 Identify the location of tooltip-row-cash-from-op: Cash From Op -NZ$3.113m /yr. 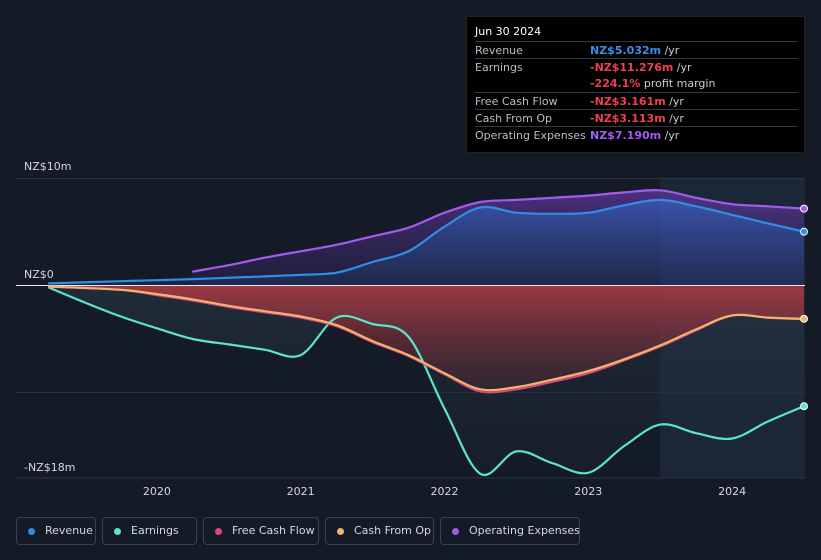
(636, 117).